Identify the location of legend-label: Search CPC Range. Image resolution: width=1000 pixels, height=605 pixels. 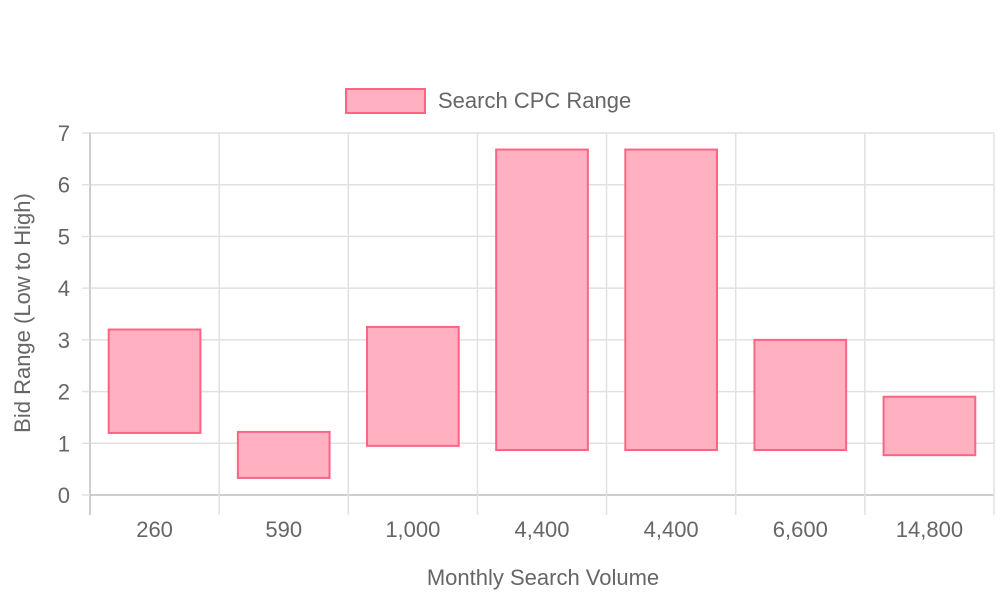
(534, 100).